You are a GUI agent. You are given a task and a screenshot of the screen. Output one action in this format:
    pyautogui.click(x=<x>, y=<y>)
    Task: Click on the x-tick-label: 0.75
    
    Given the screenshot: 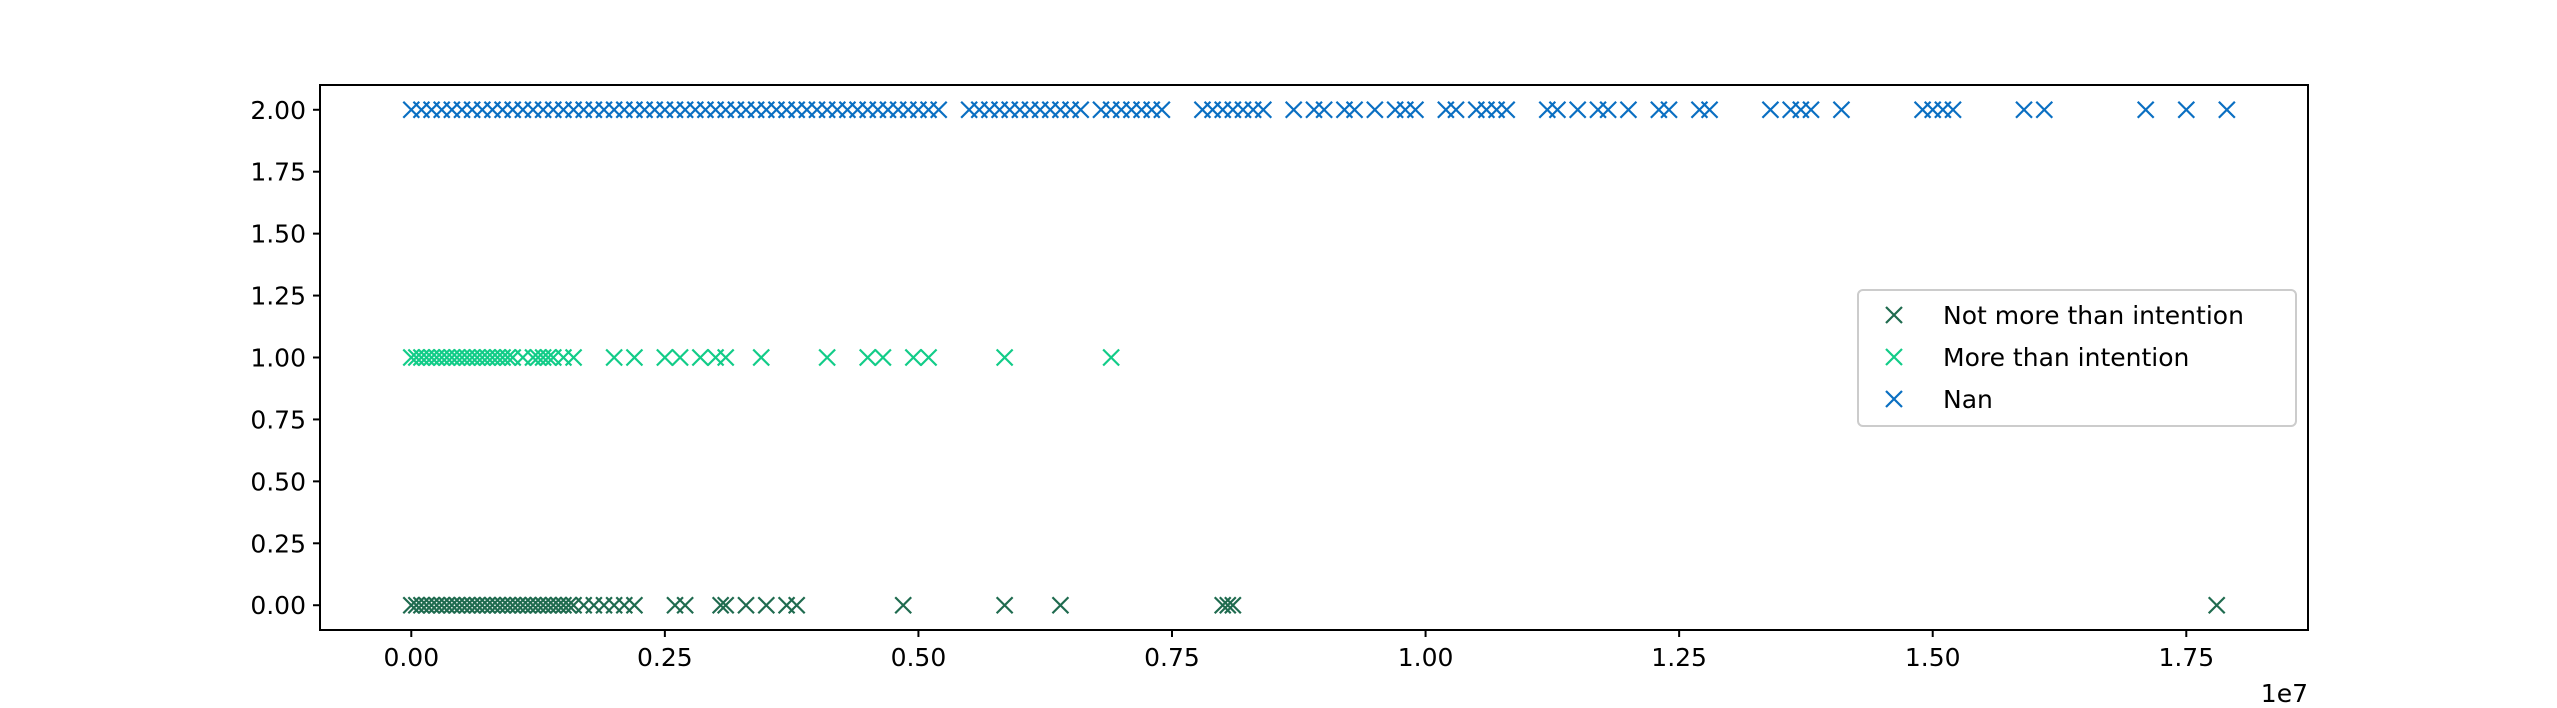 What is the action you would take?
    pyautogui.click(x=1172, y=657)
    